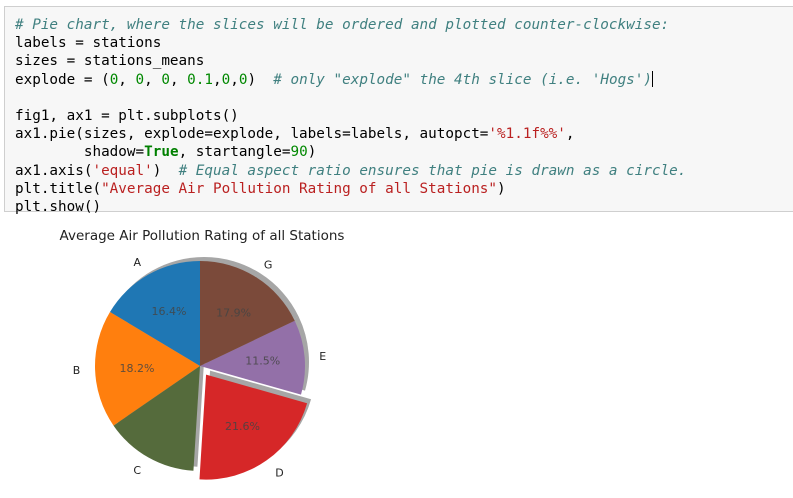 The image size is (793, 498). I want to click on slice-label: B, so click(77, 370).